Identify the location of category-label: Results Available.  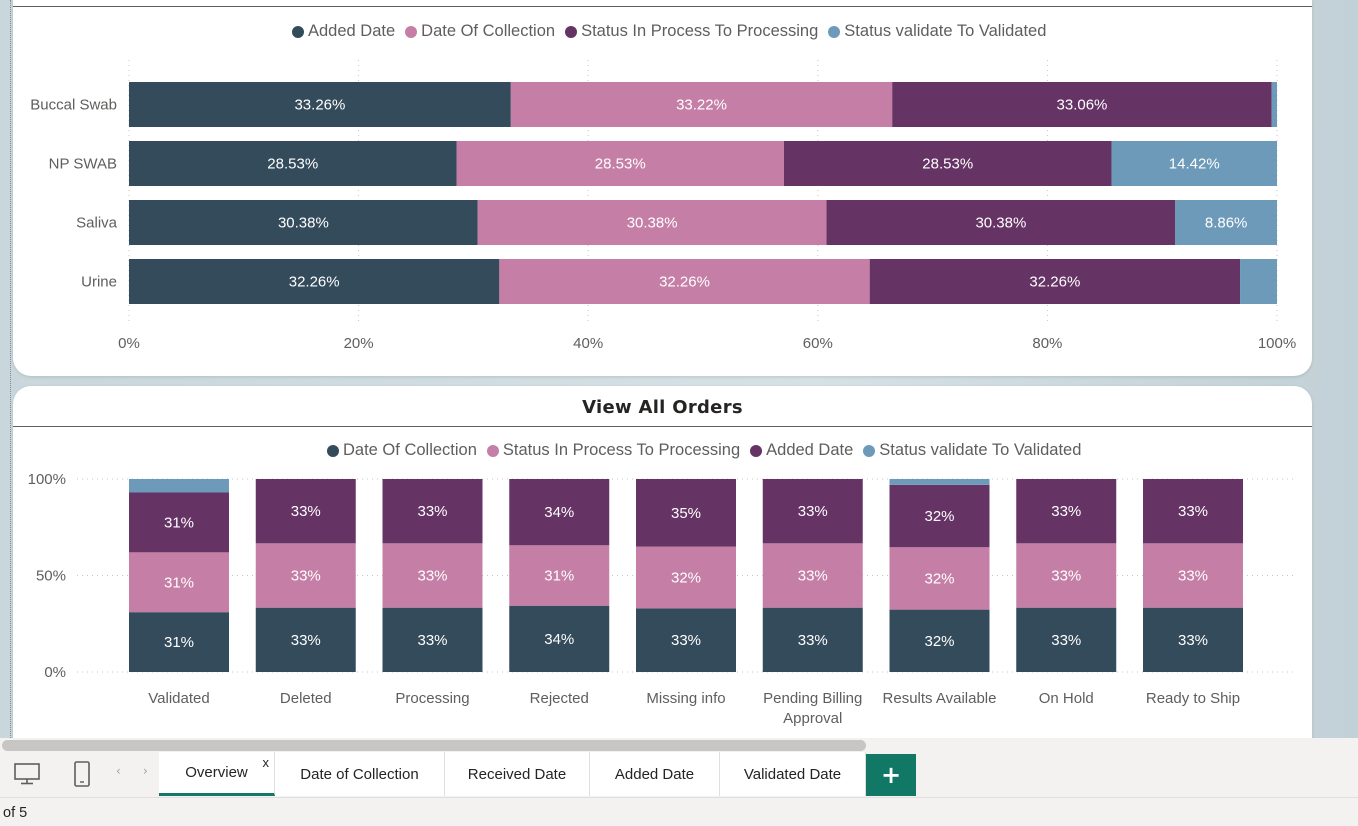
(940, 698).